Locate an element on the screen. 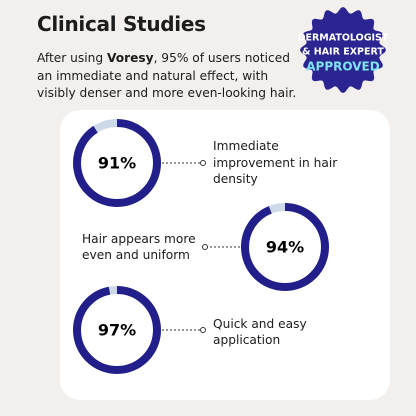 The width and height of the screenshot is (416, 416). ring-label: 94% is located at coordinates (285, 247).